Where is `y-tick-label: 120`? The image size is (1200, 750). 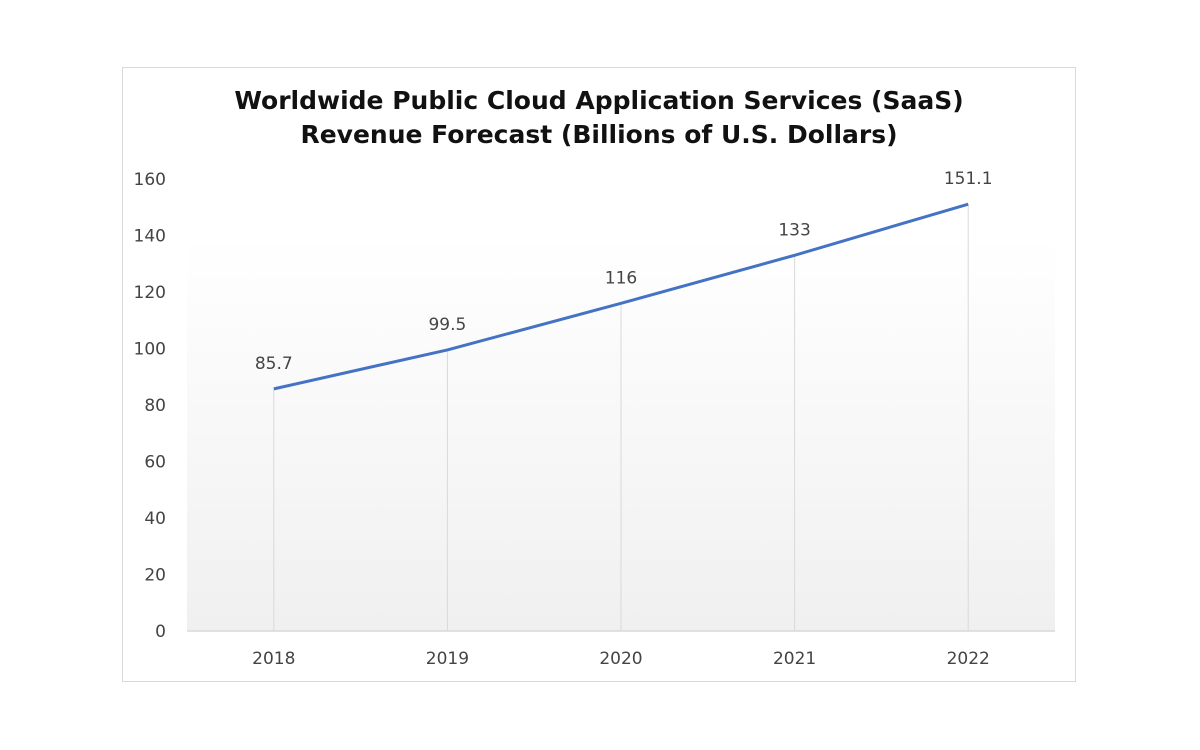 y-tick-label: 120 is located at coordinates (150, 293).